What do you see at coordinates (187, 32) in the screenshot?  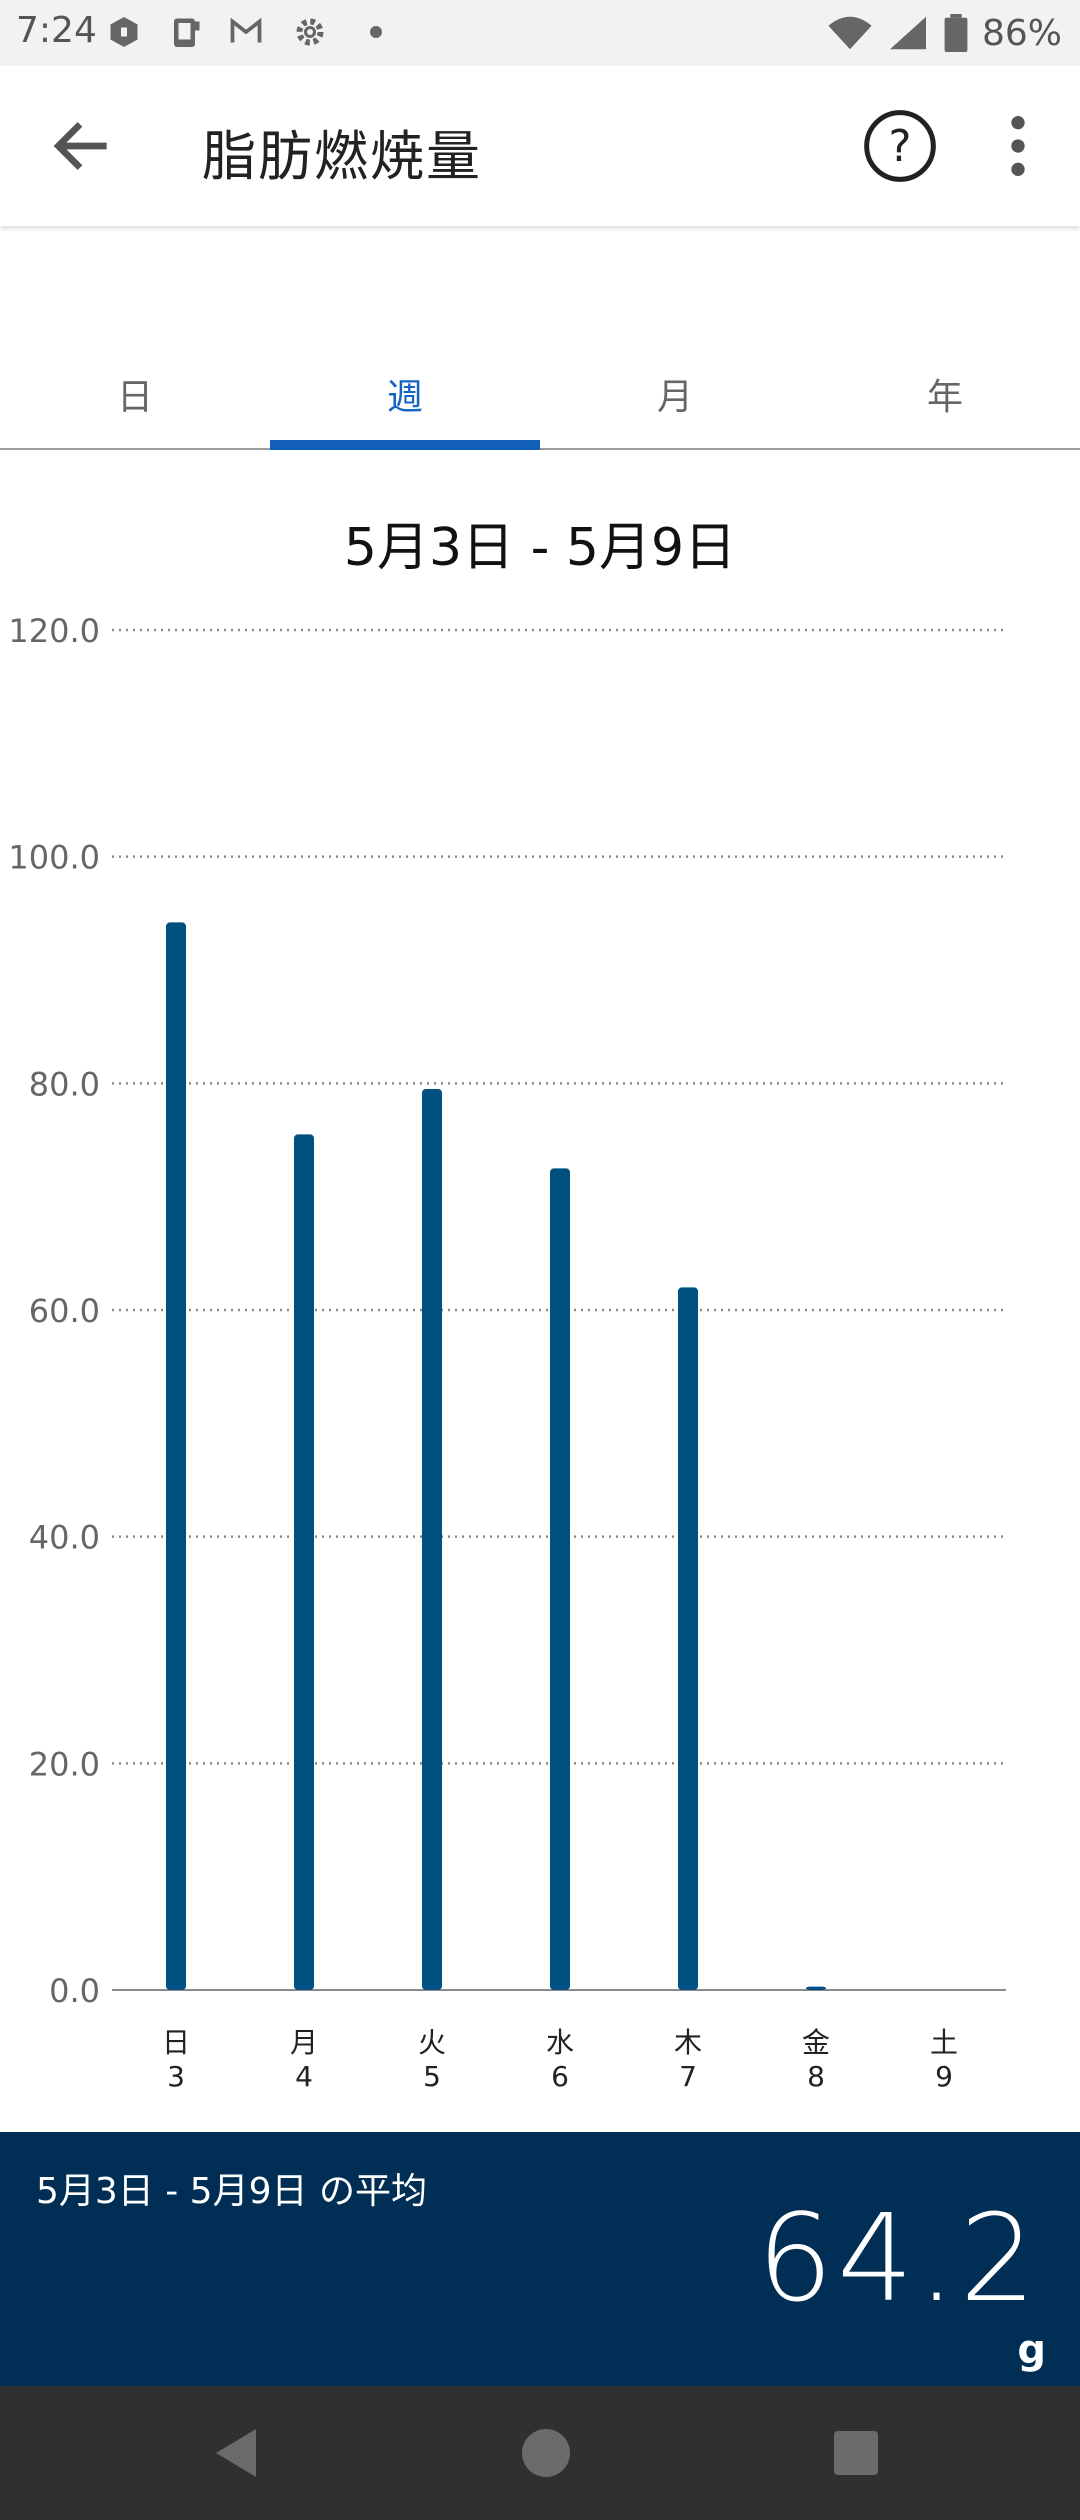 I see `phone-icon` at bounding box center [187, 32].